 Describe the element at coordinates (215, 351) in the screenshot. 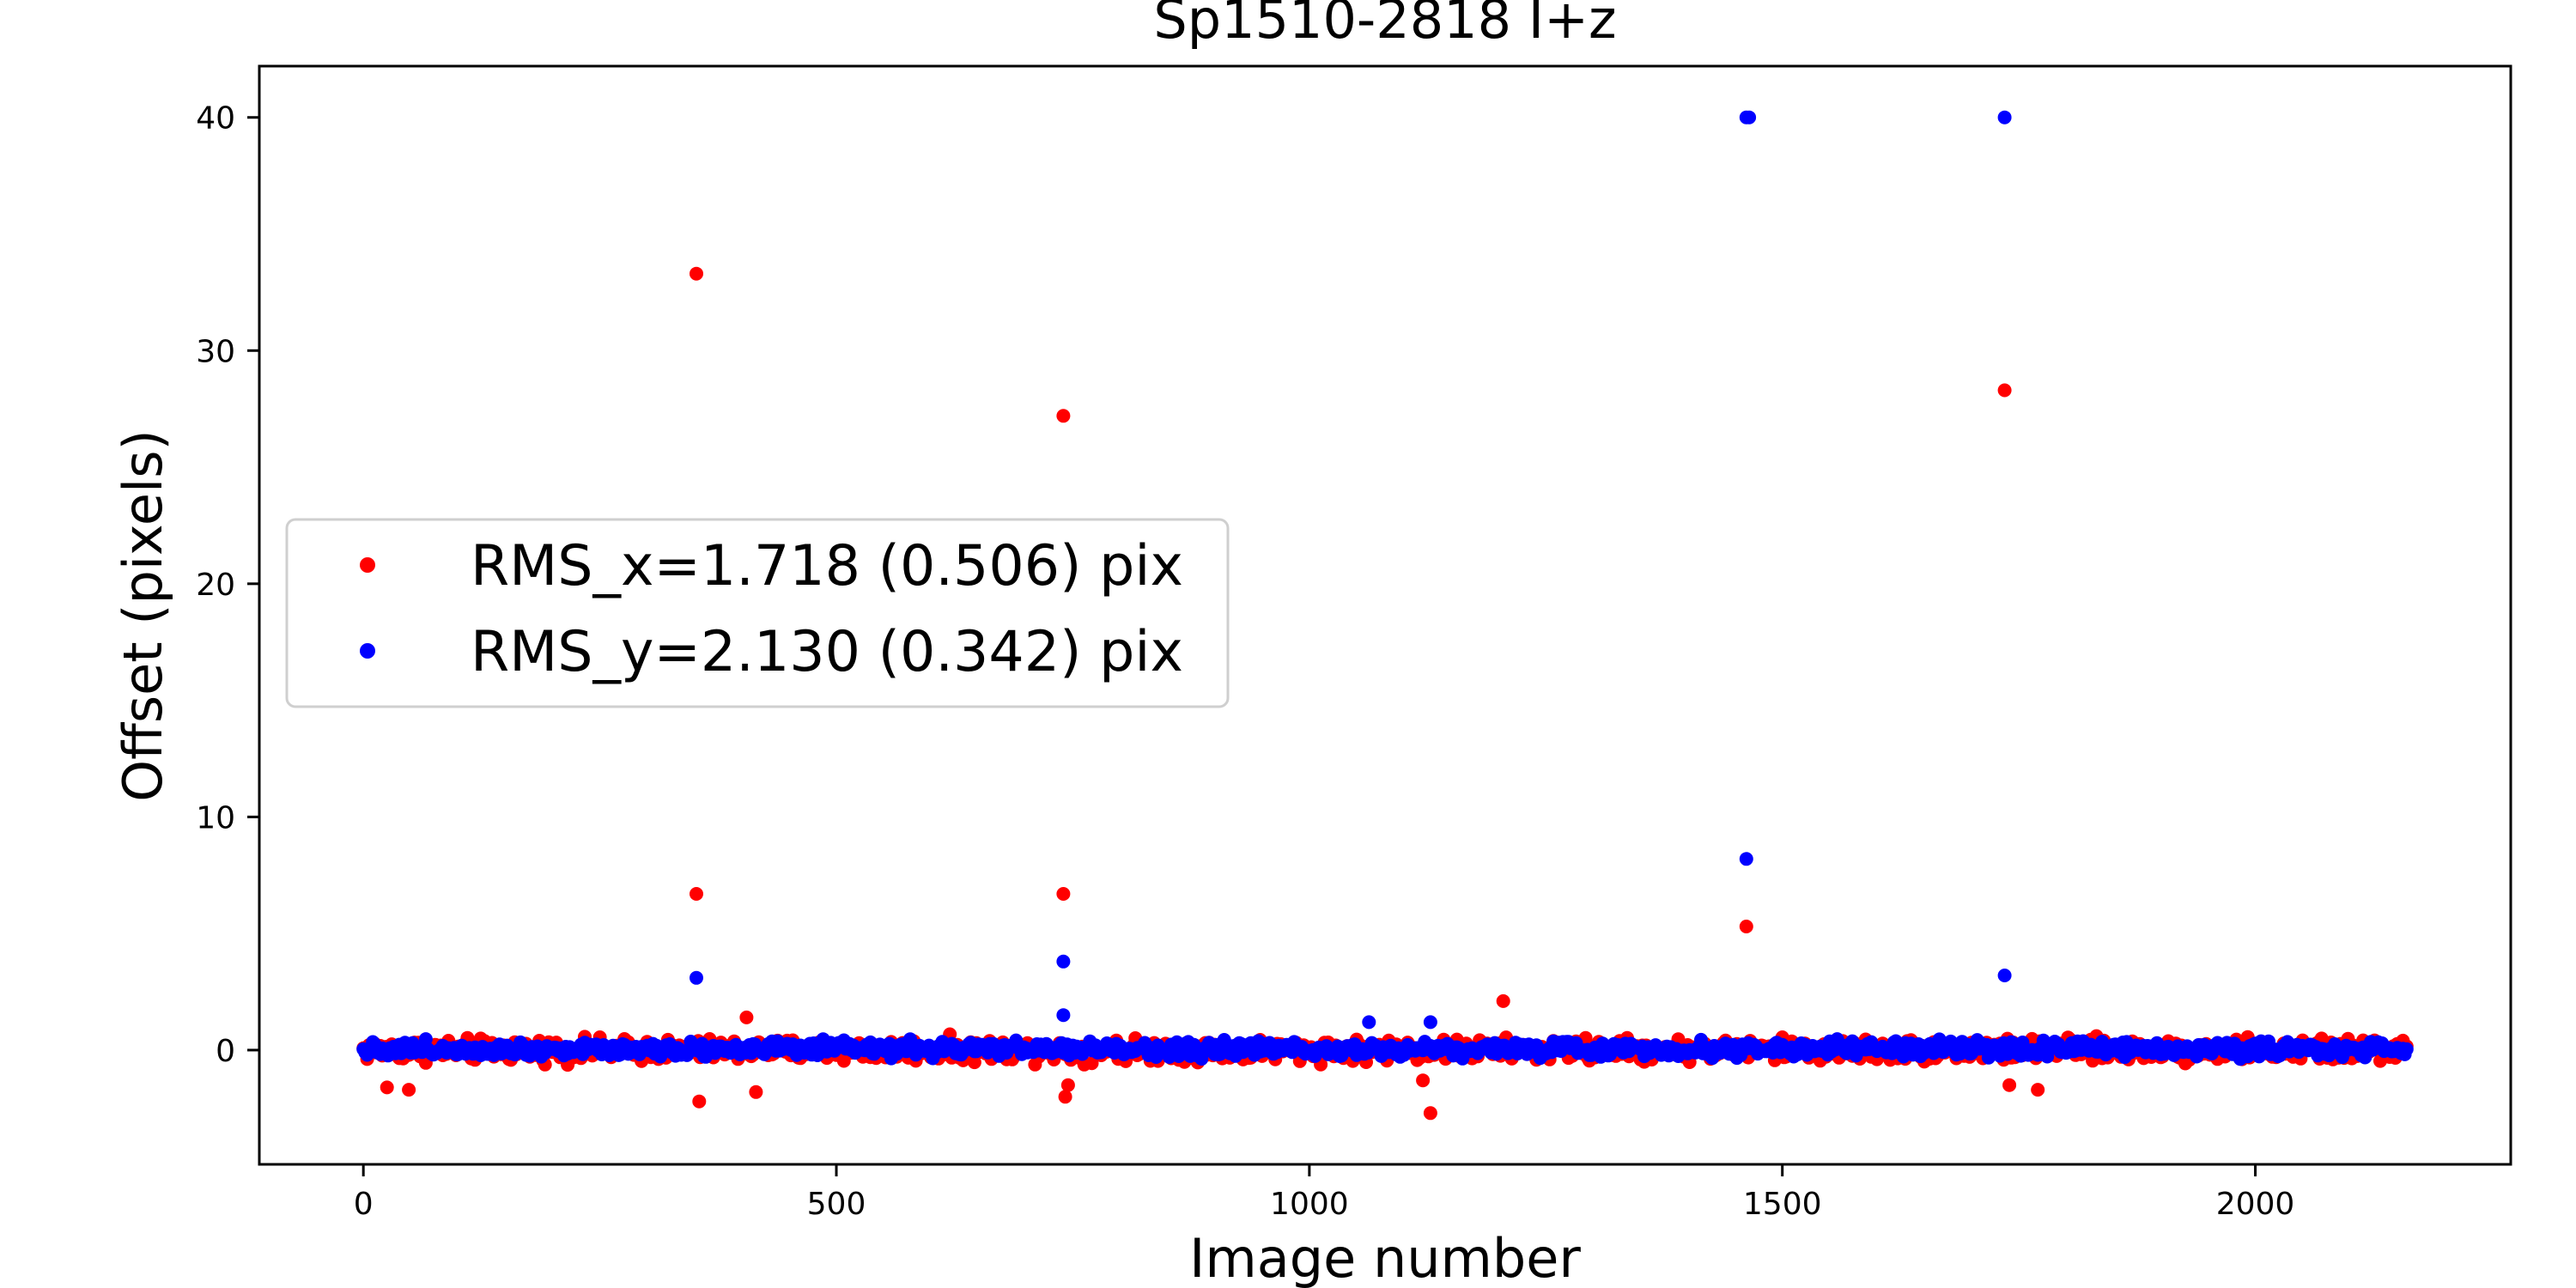

I see `y-tick-label: 30` at that location.